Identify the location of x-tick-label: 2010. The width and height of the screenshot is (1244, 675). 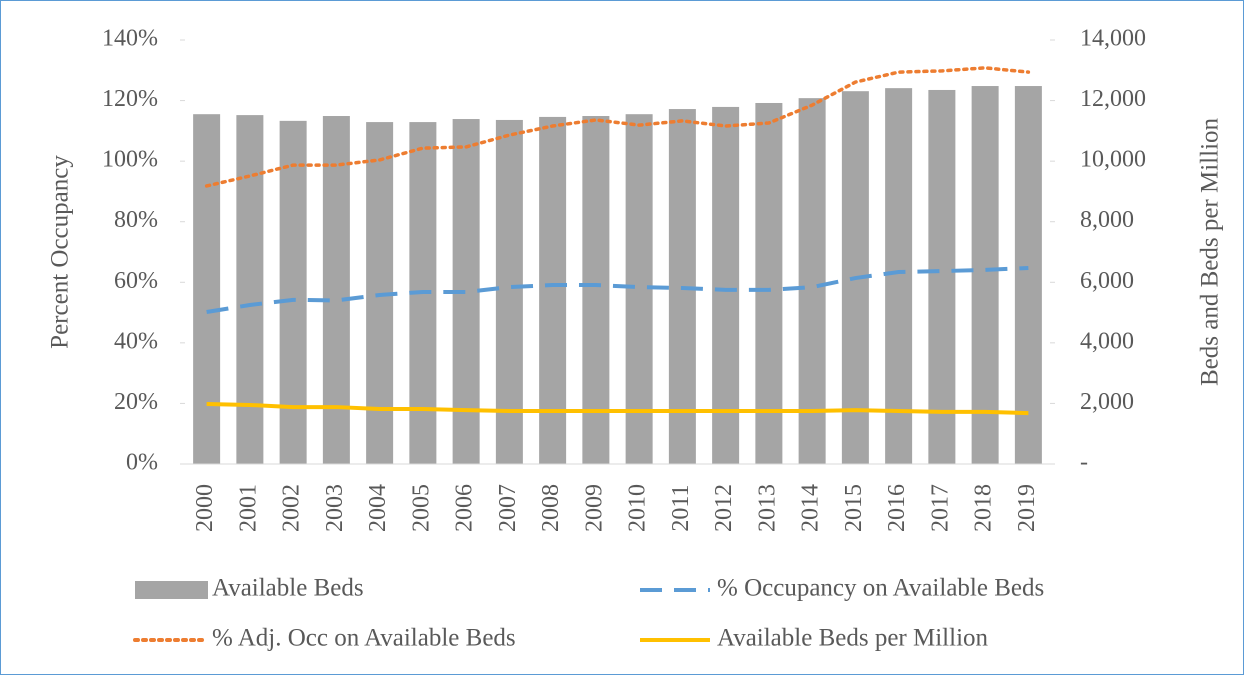
(638, 508).